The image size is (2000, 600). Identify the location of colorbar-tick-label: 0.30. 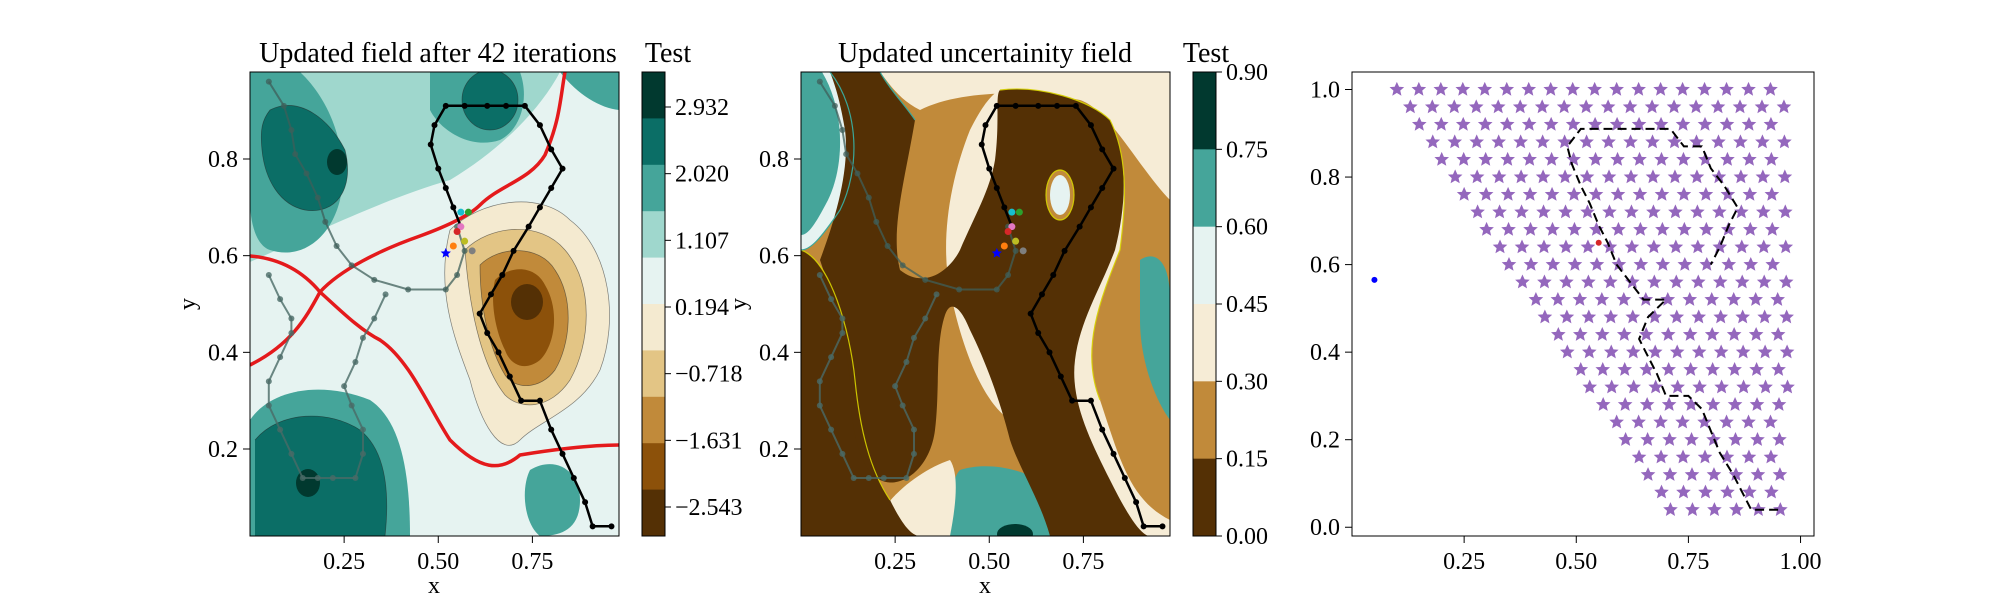
(1247, 382).